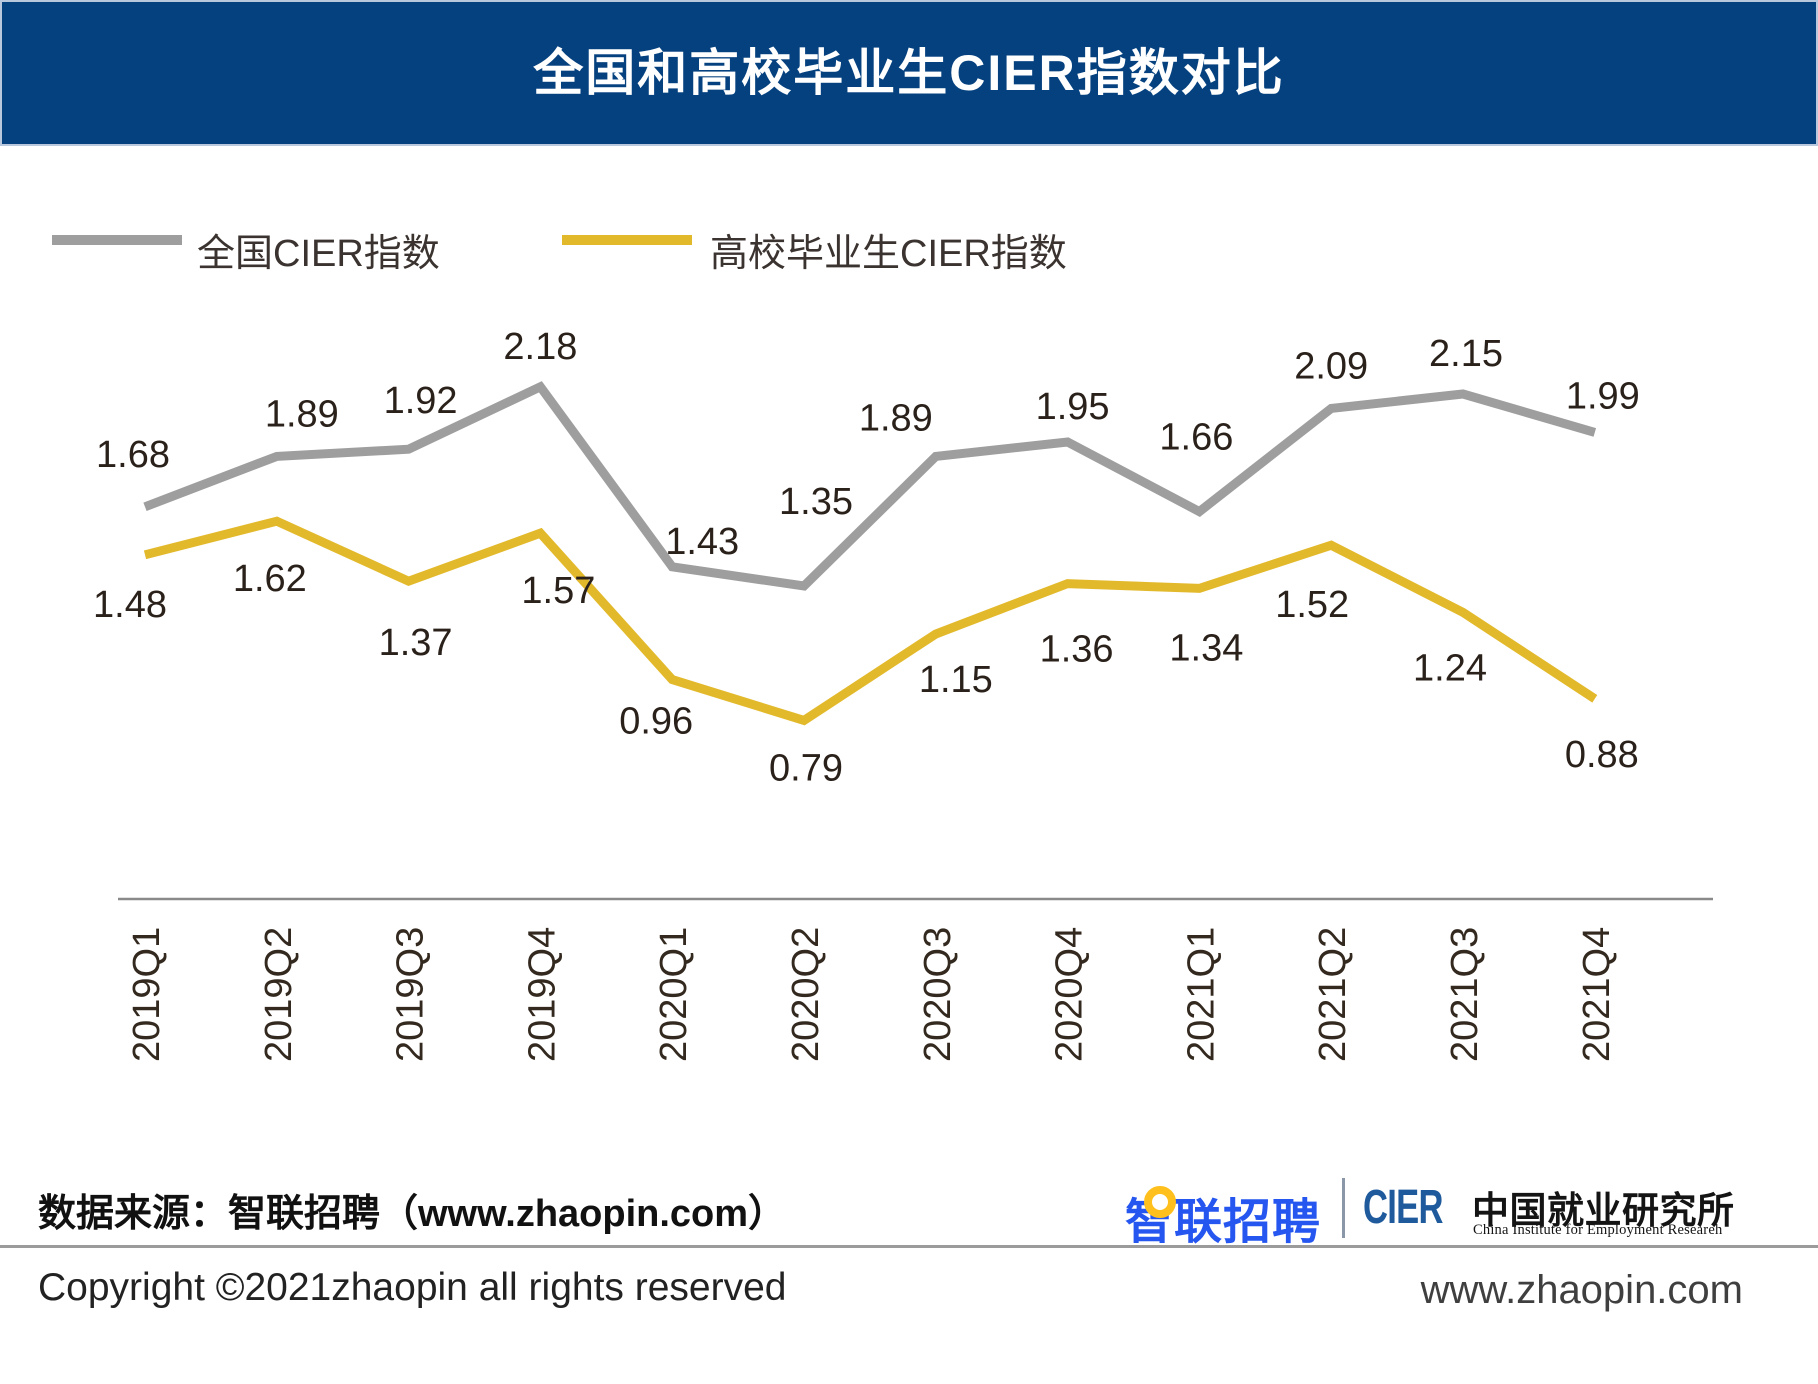 The height and width of the screenshot is (1384, 1818). Describe the element at coordinates (1598, 1230) in the screenshot. I see `cier-institute-name-en: China Institute for Employment Researeh` at that location.